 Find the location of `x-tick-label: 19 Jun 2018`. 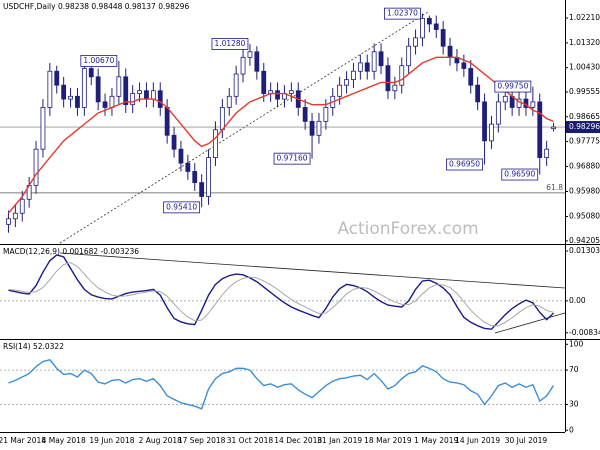

x-tick-label: 19 Jun 2018 is located at coordinates (111, 440).